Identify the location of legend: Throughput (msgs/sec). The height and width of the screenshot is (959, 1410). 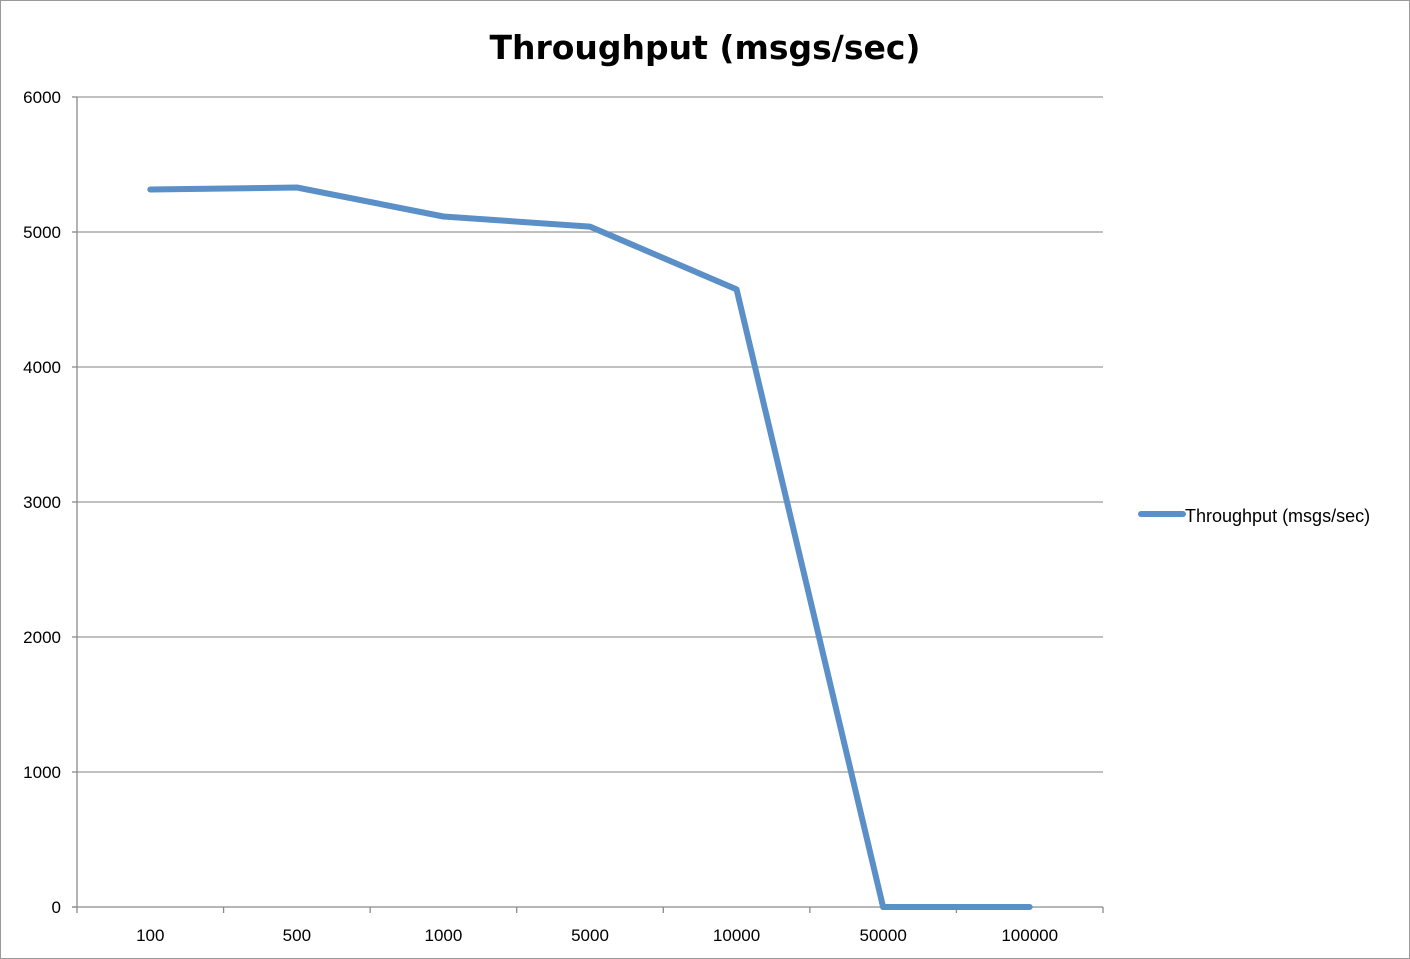
(1254, 516).